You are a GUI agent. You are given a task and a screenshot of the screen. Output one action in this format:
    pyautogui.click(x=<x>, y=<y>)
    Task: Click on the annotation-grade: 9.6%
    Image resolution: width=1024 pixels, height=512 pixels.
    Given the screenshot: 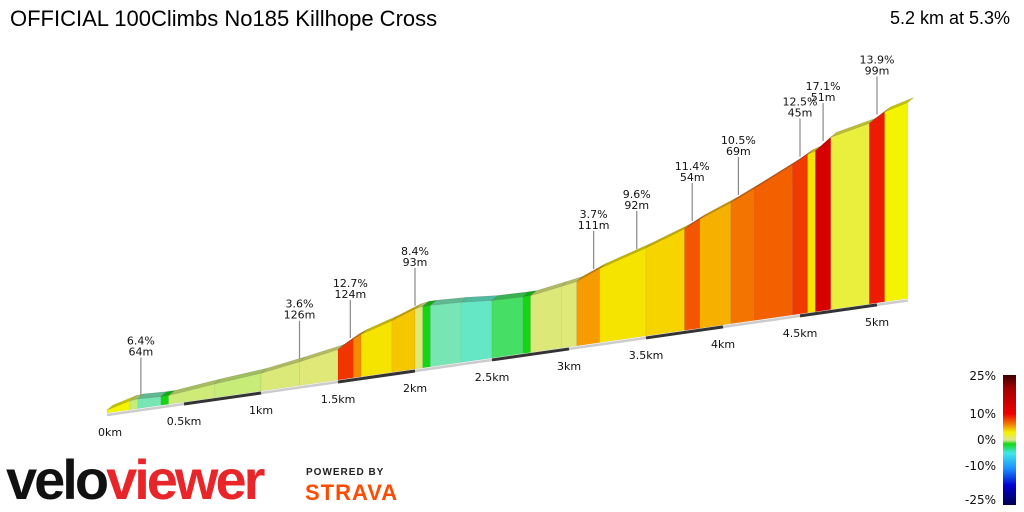 What is the action you would take?
    pyautogui.click(x=637, y=194)
    